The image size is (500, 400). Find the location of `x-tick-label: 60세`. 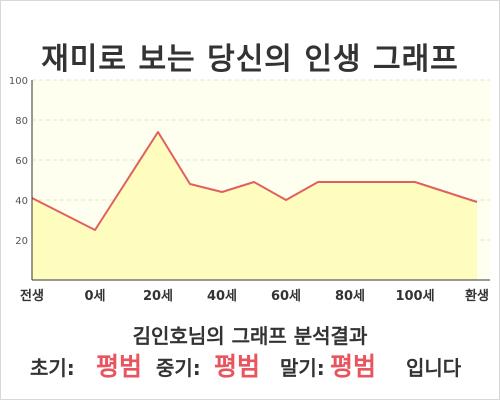

x-tick-label: 60세 is located at coordinates (286, 296).